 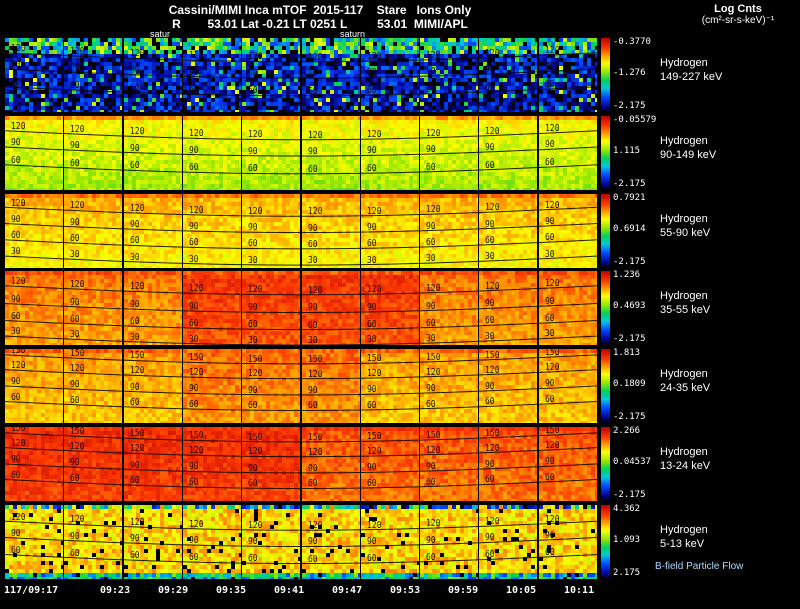 What do you see at coordinates (688, 154) in the screenshot?
I see `panel-energy-label: 90-149 keV` at bounding box center [688, 154].